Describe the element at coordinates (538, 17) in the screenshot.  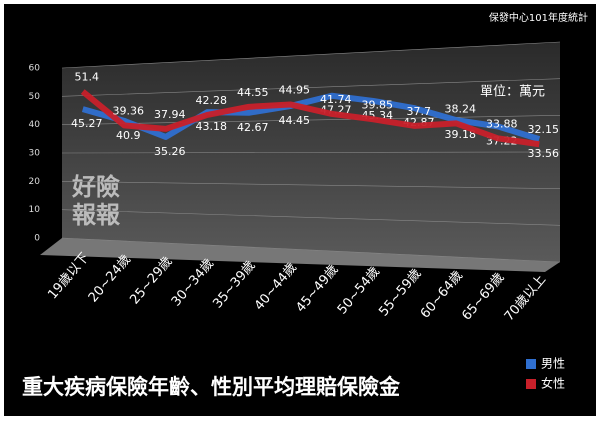
I see `source: 保發中心101年度統計` at that location.